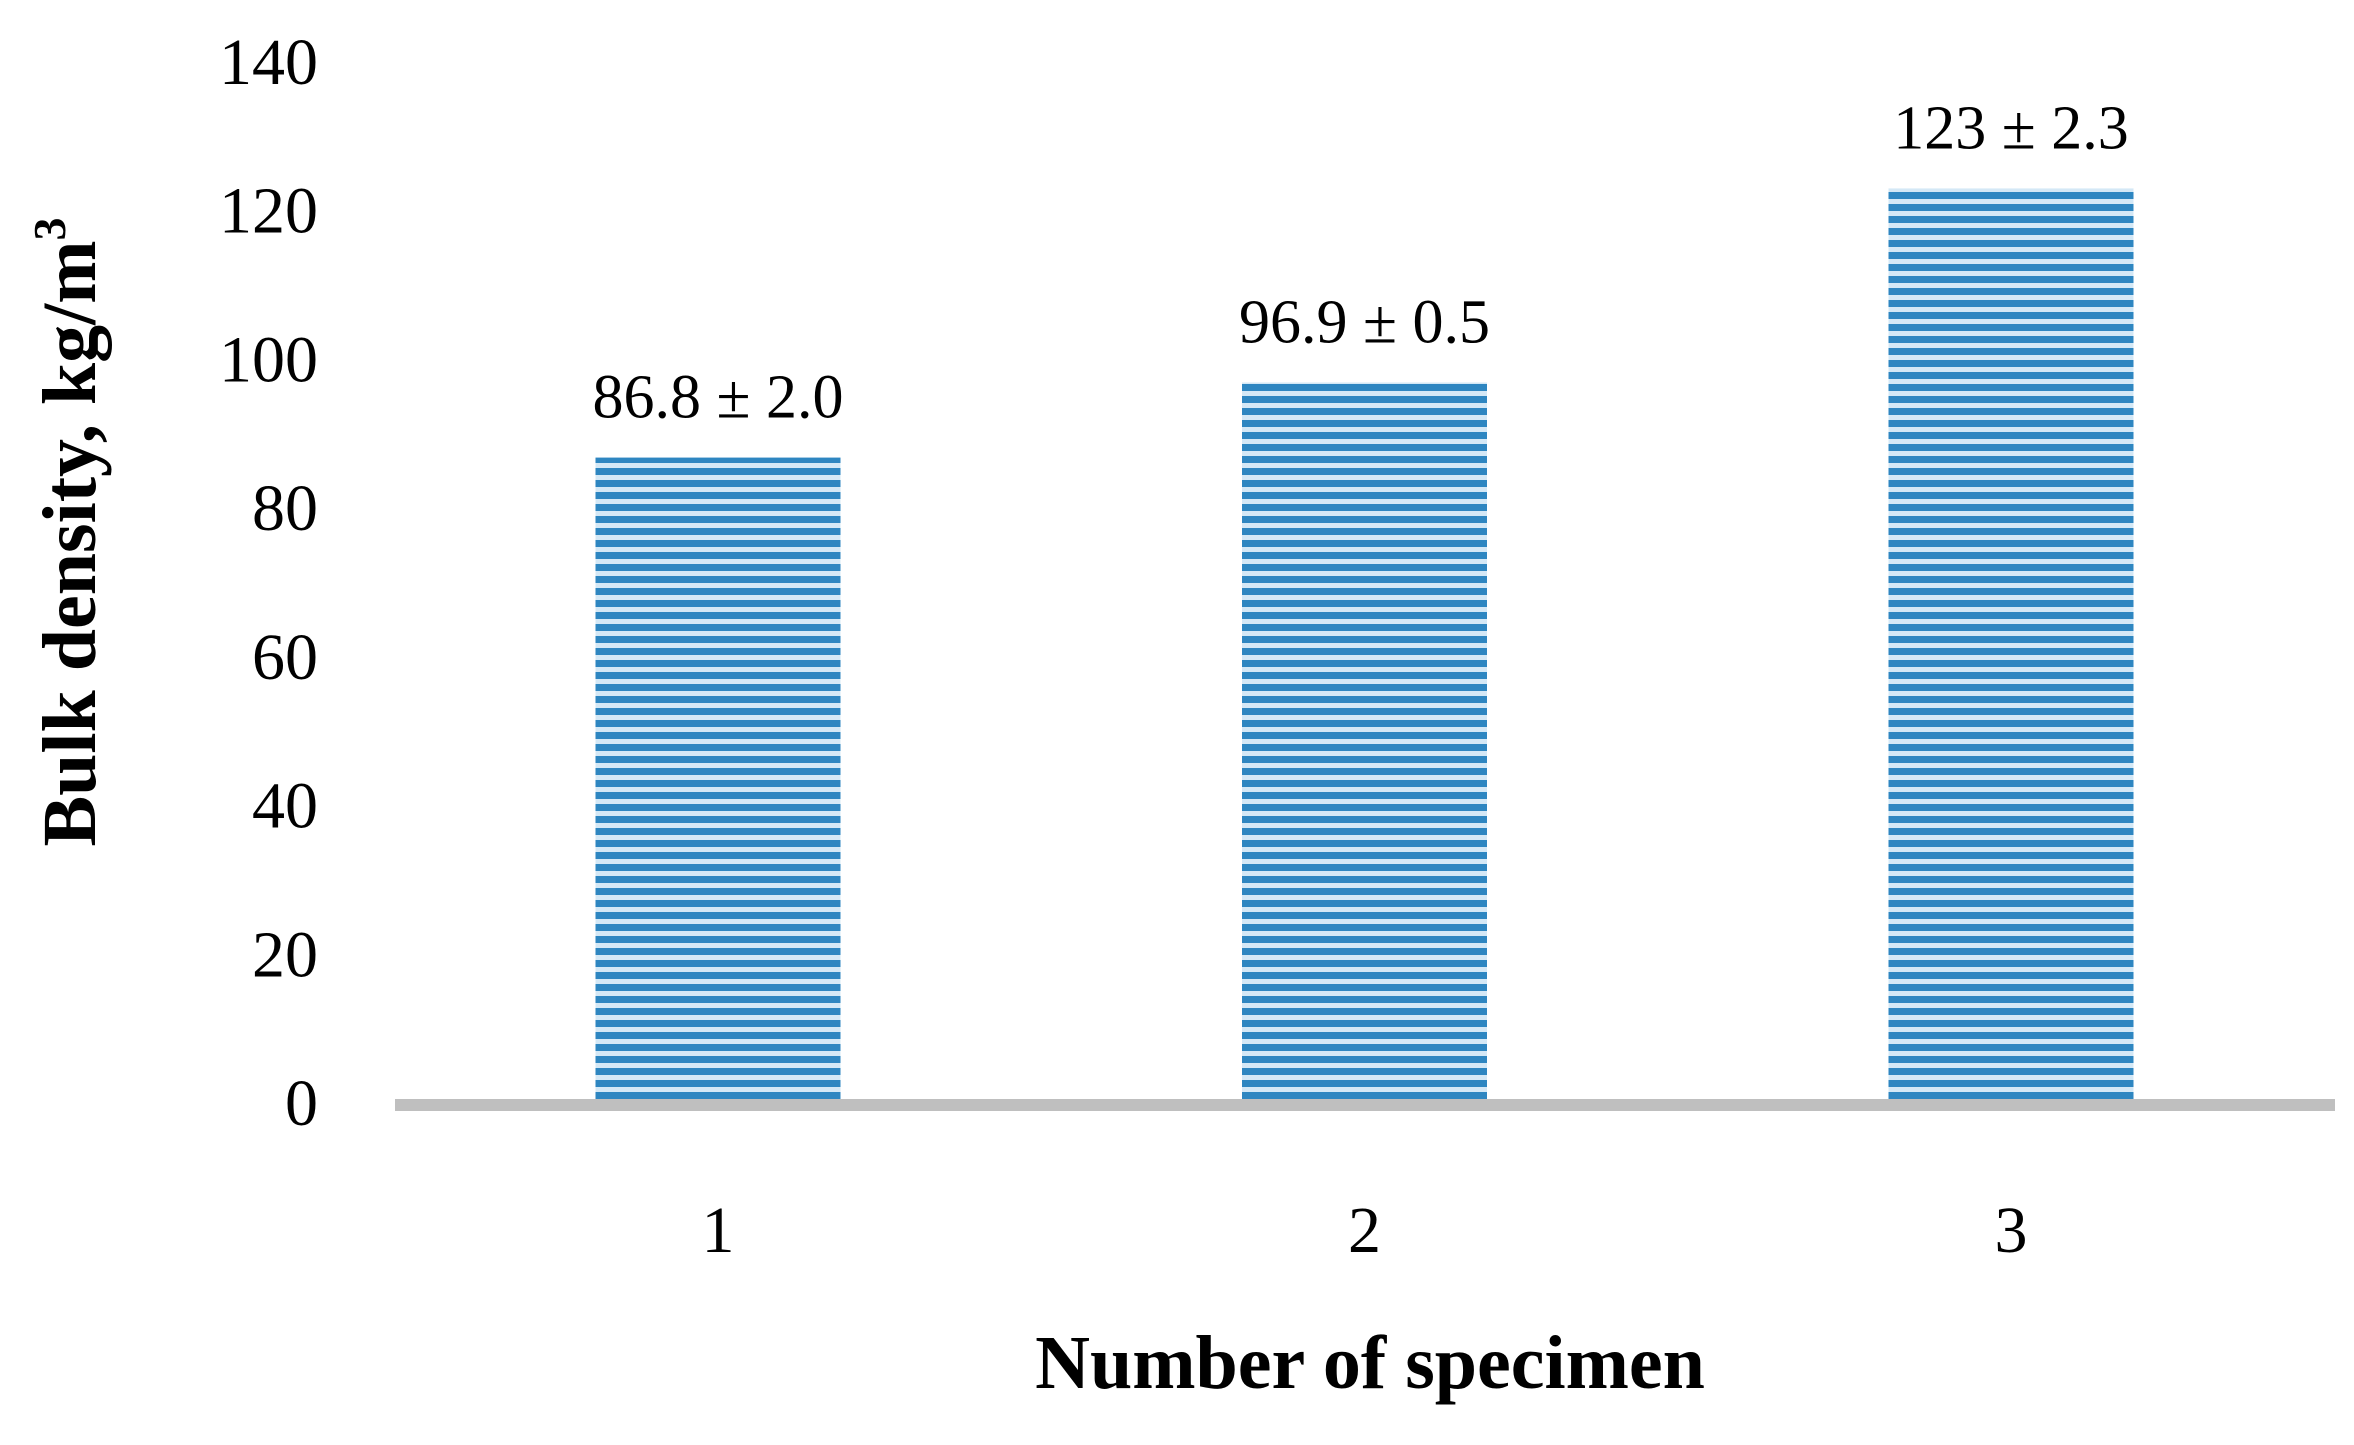 The width and height of the screenshot is (2354, 1445). I want to click on y-tick-label: 60, so click(285, 657).